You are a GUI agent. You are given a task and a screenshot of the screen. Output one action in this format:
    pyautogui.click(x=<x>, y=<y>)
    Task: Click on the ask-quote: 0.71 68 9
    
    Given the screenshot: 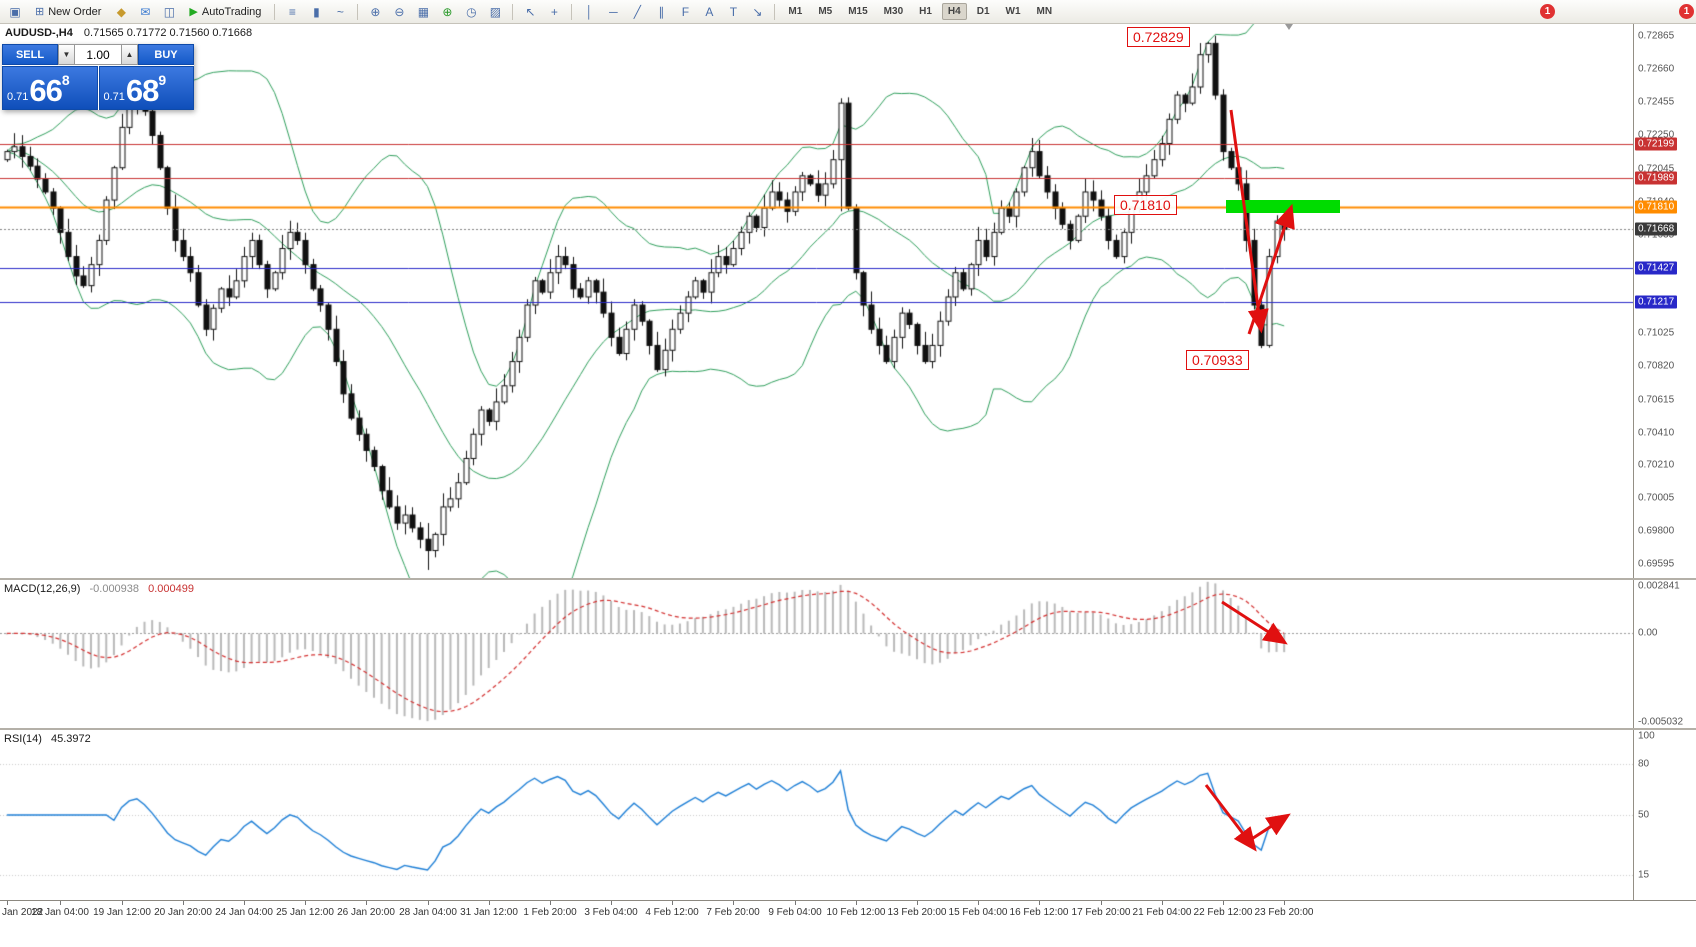 What is the action you would take?
    pyautogui.click(x=146, y=88)
    